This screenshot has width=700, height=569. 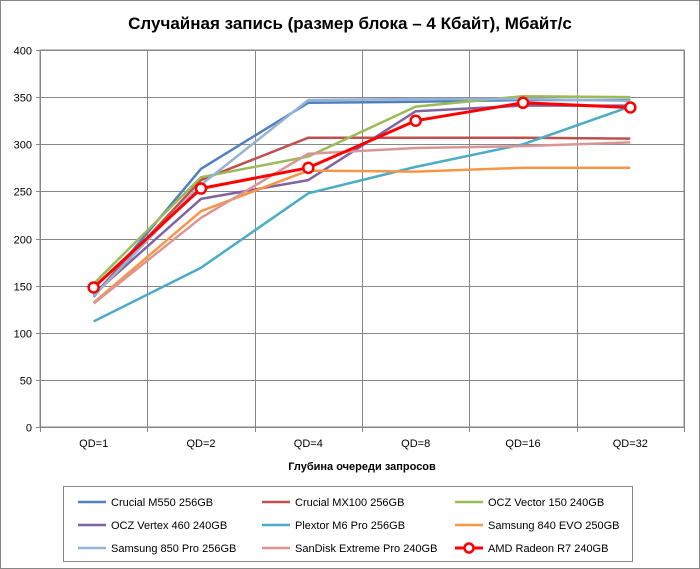 I want to click on legend-item: SanDisk Extreme Pro 240GB, so click(x=349, y=549).